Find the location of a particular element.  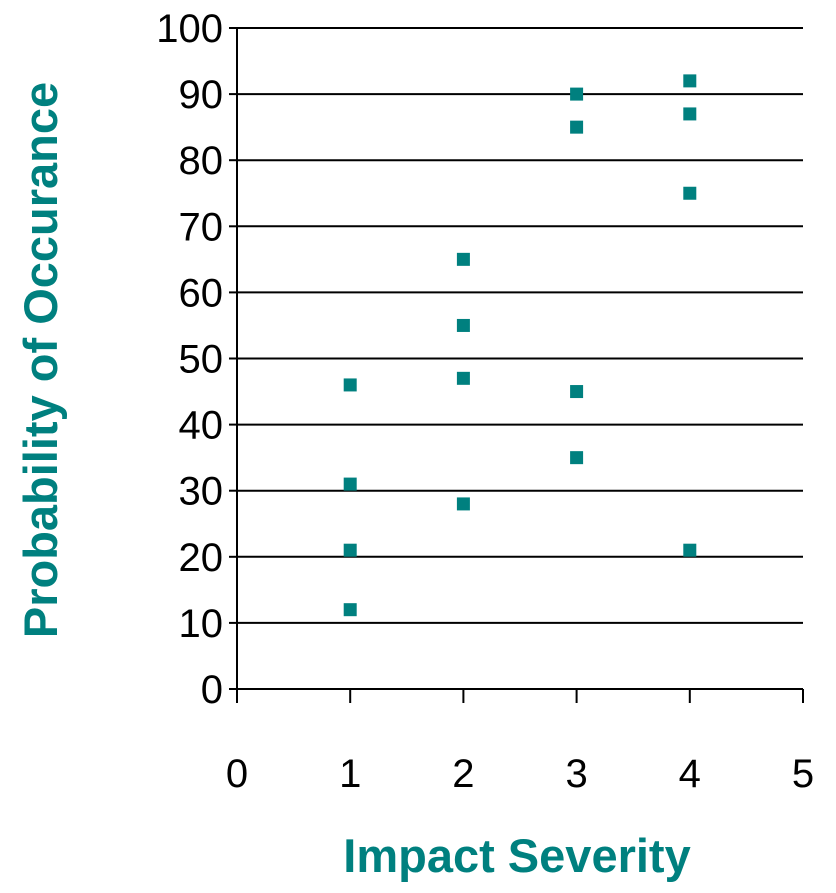

y-tick-label-0: 0 is located at coordinates (212, 690).